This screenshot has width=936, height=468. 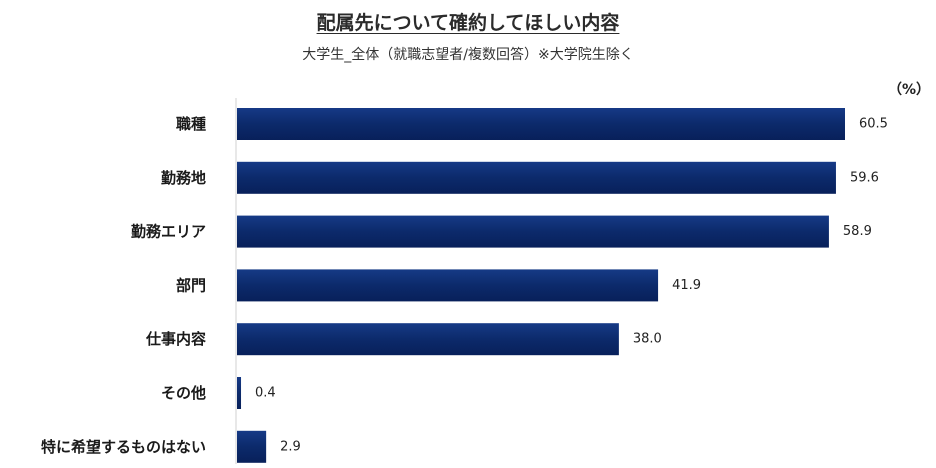 I want to click on category-label: 仕事内容, so click(x=175, y=339).